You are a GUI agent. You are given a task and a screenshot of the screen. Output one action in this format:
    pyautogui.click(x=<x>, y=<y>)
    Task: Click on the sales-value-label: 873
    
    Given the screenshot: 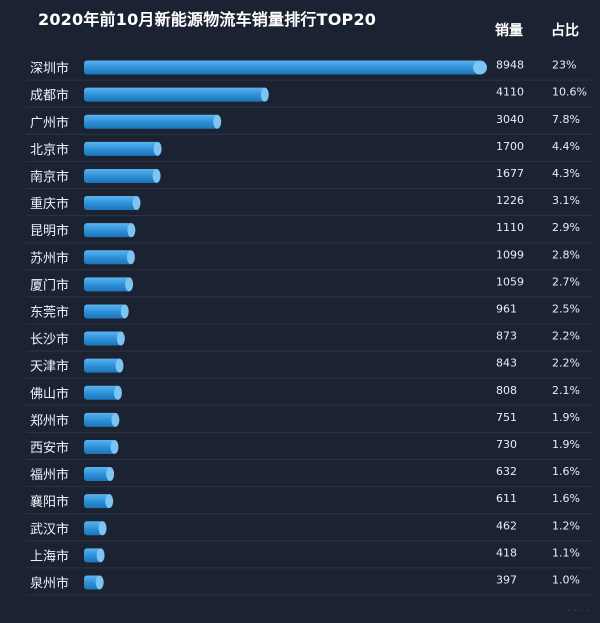 What is the action you would take?
    pyautogui.click(x=506, y=336)
    